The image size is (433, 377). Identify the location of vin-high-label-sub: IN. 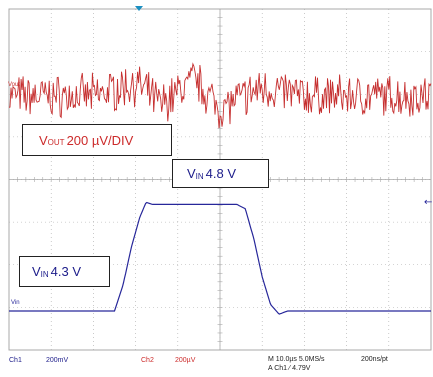
(199, 176).